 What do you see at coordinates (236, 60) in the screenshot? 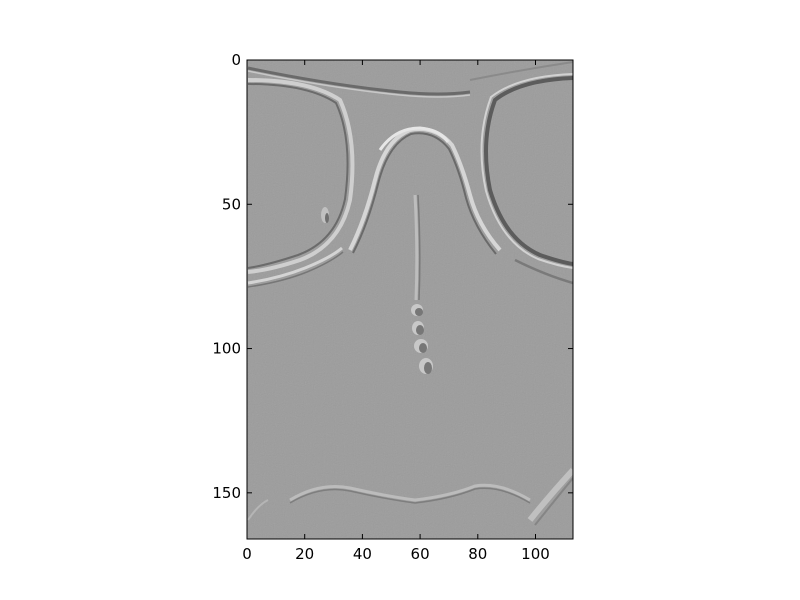
I see `y-tick-label: 0` at bounding box center [236, 60].